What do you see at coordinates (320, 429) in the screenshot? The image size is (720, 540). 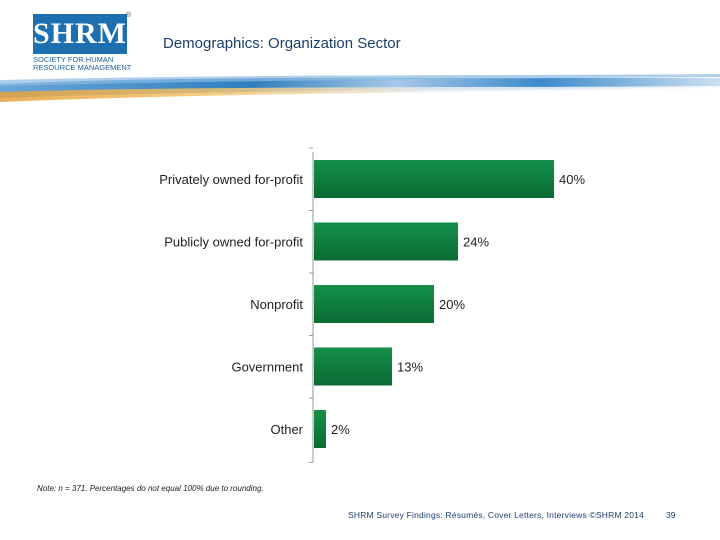 I see `bar-other` at bounding box center [320, 429].